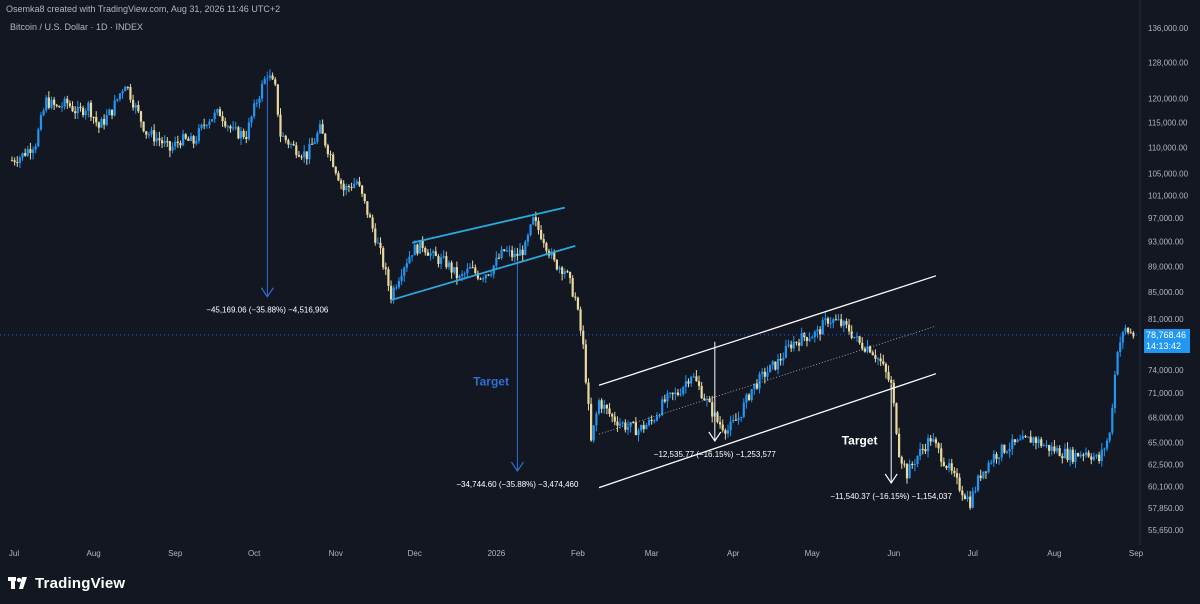  Describe the element at coordinates (488, 225) in the screenshot. I see `wedge-upper-line` at that location.